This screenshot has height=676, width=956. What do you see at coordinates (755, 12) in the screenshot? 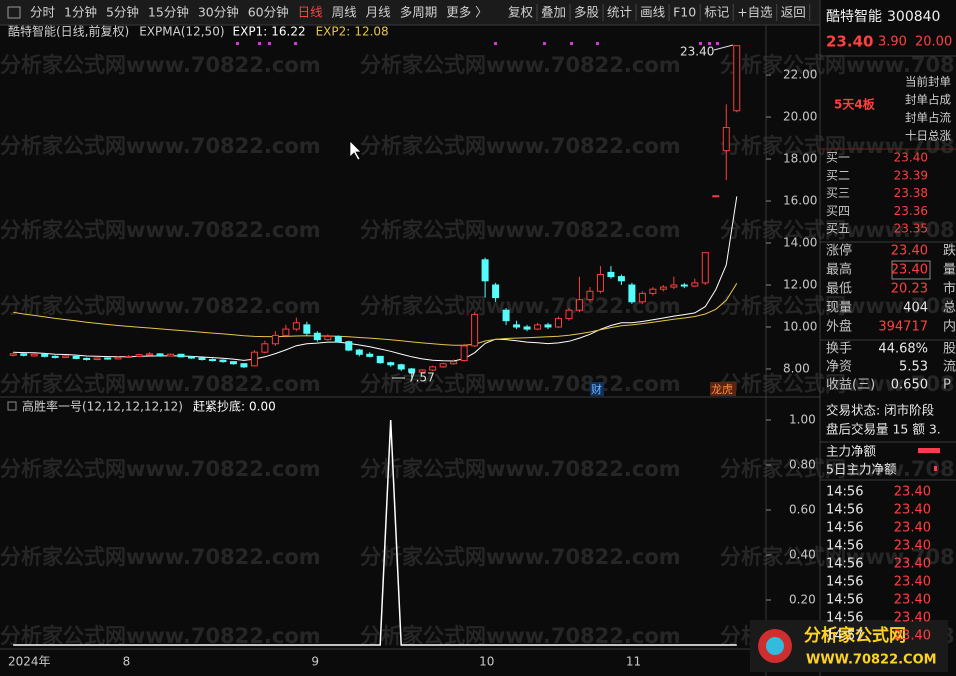
I see `toolbar-button: +自选` at bounding box center [755, 12].